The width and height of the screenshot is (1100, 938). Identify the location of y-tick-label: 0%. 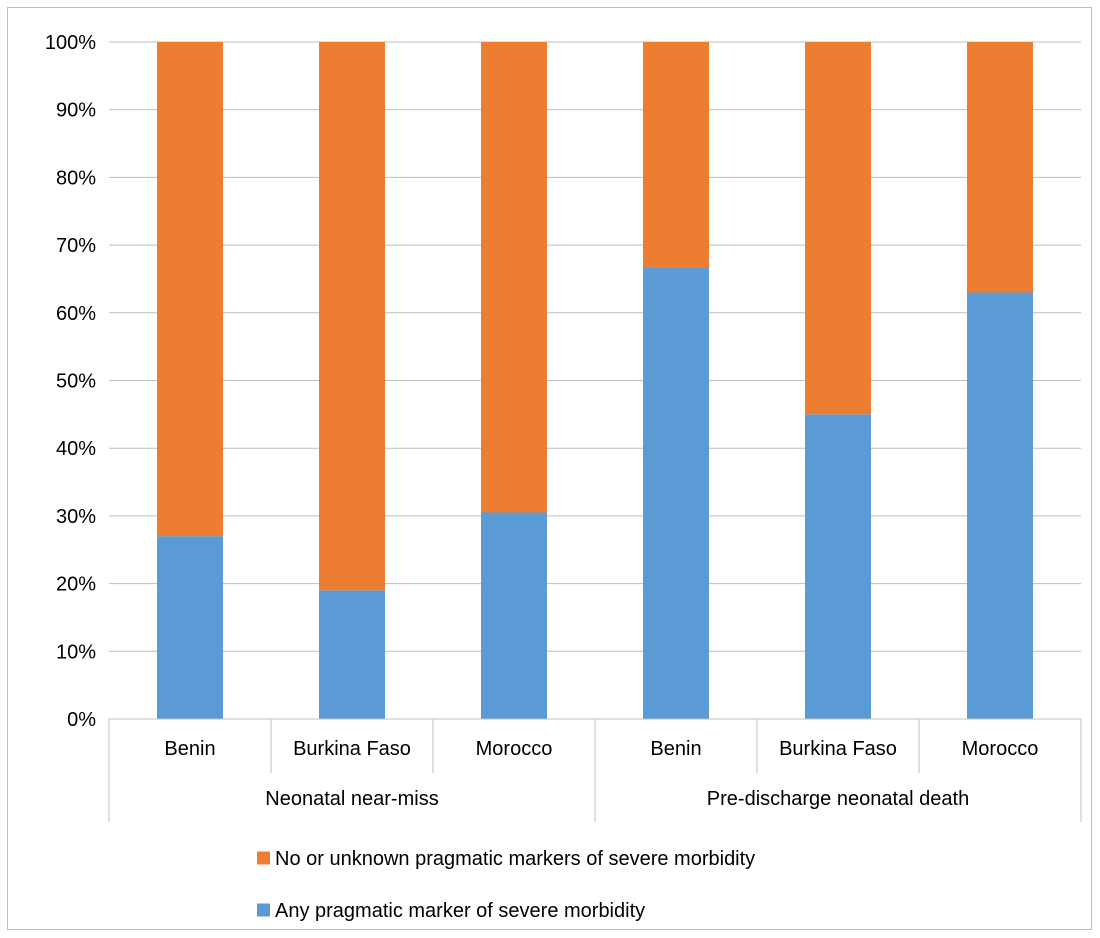
(81, 720).